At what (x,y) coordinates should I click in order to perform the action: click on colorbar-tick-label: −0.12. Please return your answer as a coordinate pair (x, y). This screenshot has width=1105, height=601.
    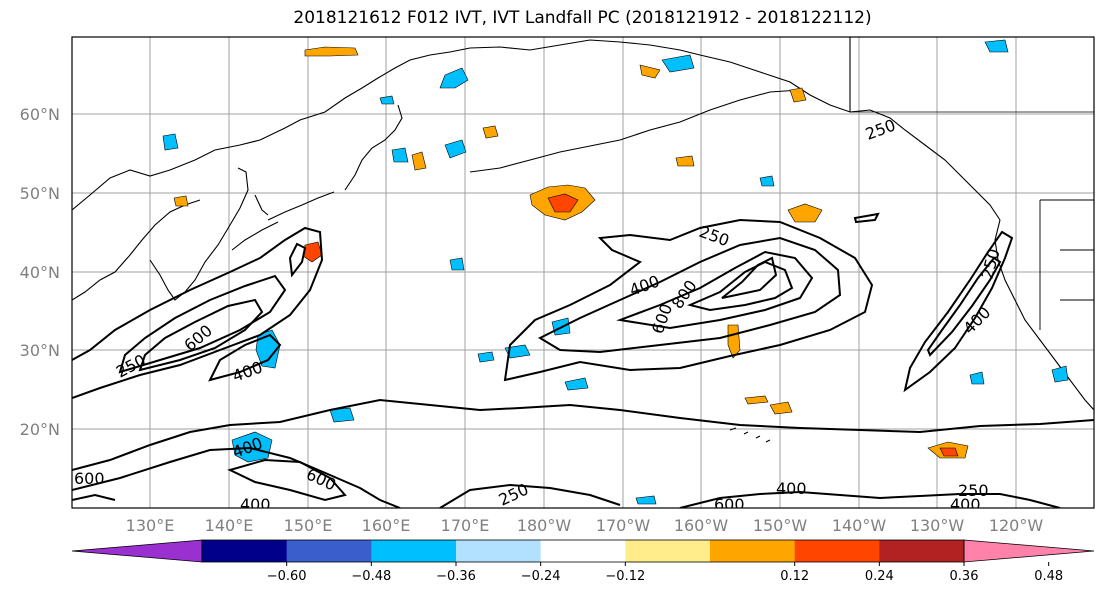
    Looking at the image, I should click on (625, 576).